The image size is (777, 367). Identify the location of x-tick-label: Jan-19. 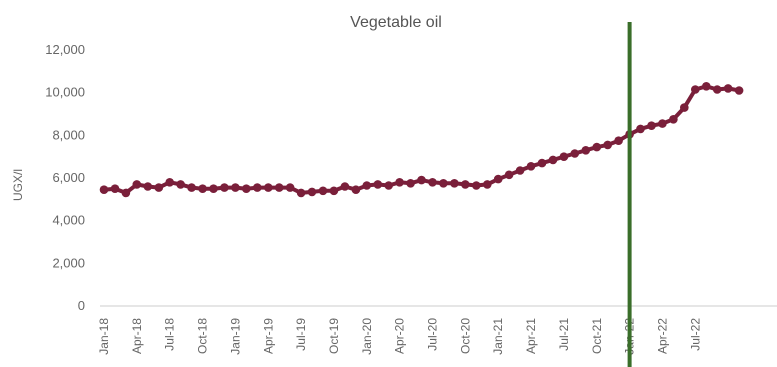
(235, 336).